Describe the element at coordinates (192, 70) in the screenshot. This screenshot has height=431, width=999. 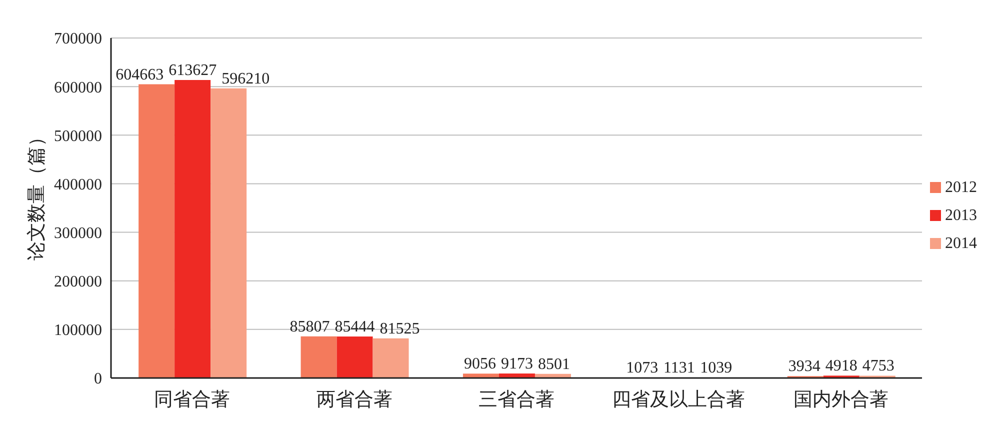
I see `data-label: 613627` at that location.